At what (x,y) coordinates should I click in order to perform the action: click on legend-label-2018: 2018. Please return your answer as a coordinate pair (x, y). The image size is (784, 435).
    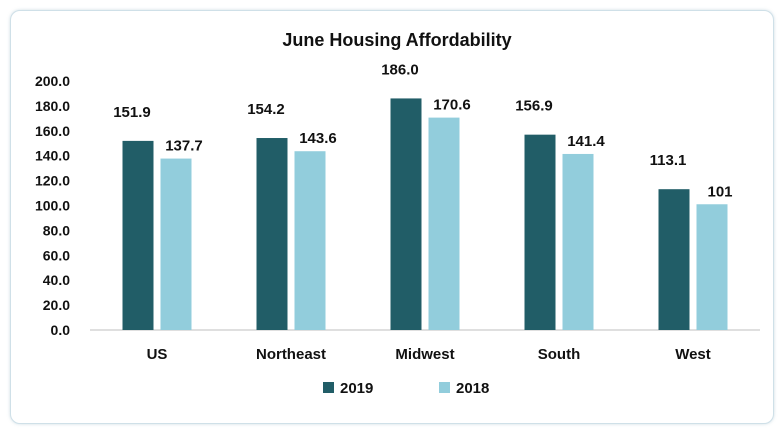
    Looking at the image, I should click on (472, 388).